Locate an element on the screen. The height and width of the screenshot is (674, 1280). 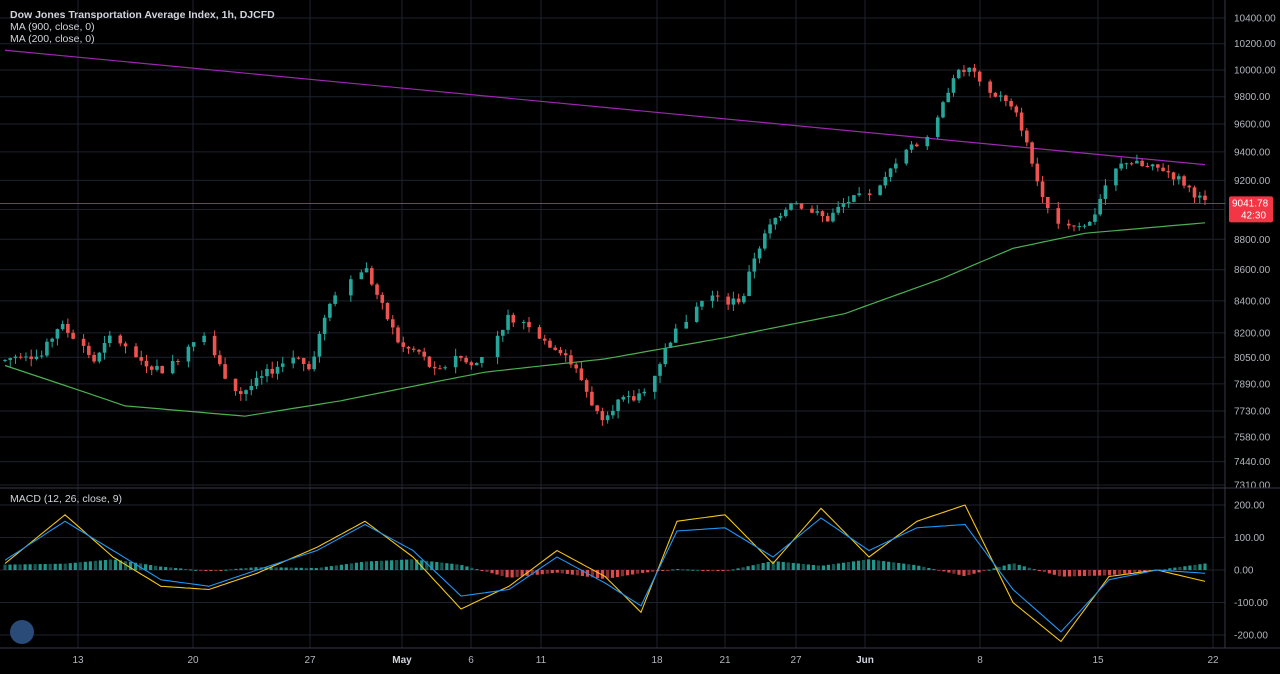
macd-tick-label: -200.00 is located at coordinates (1251, 636).